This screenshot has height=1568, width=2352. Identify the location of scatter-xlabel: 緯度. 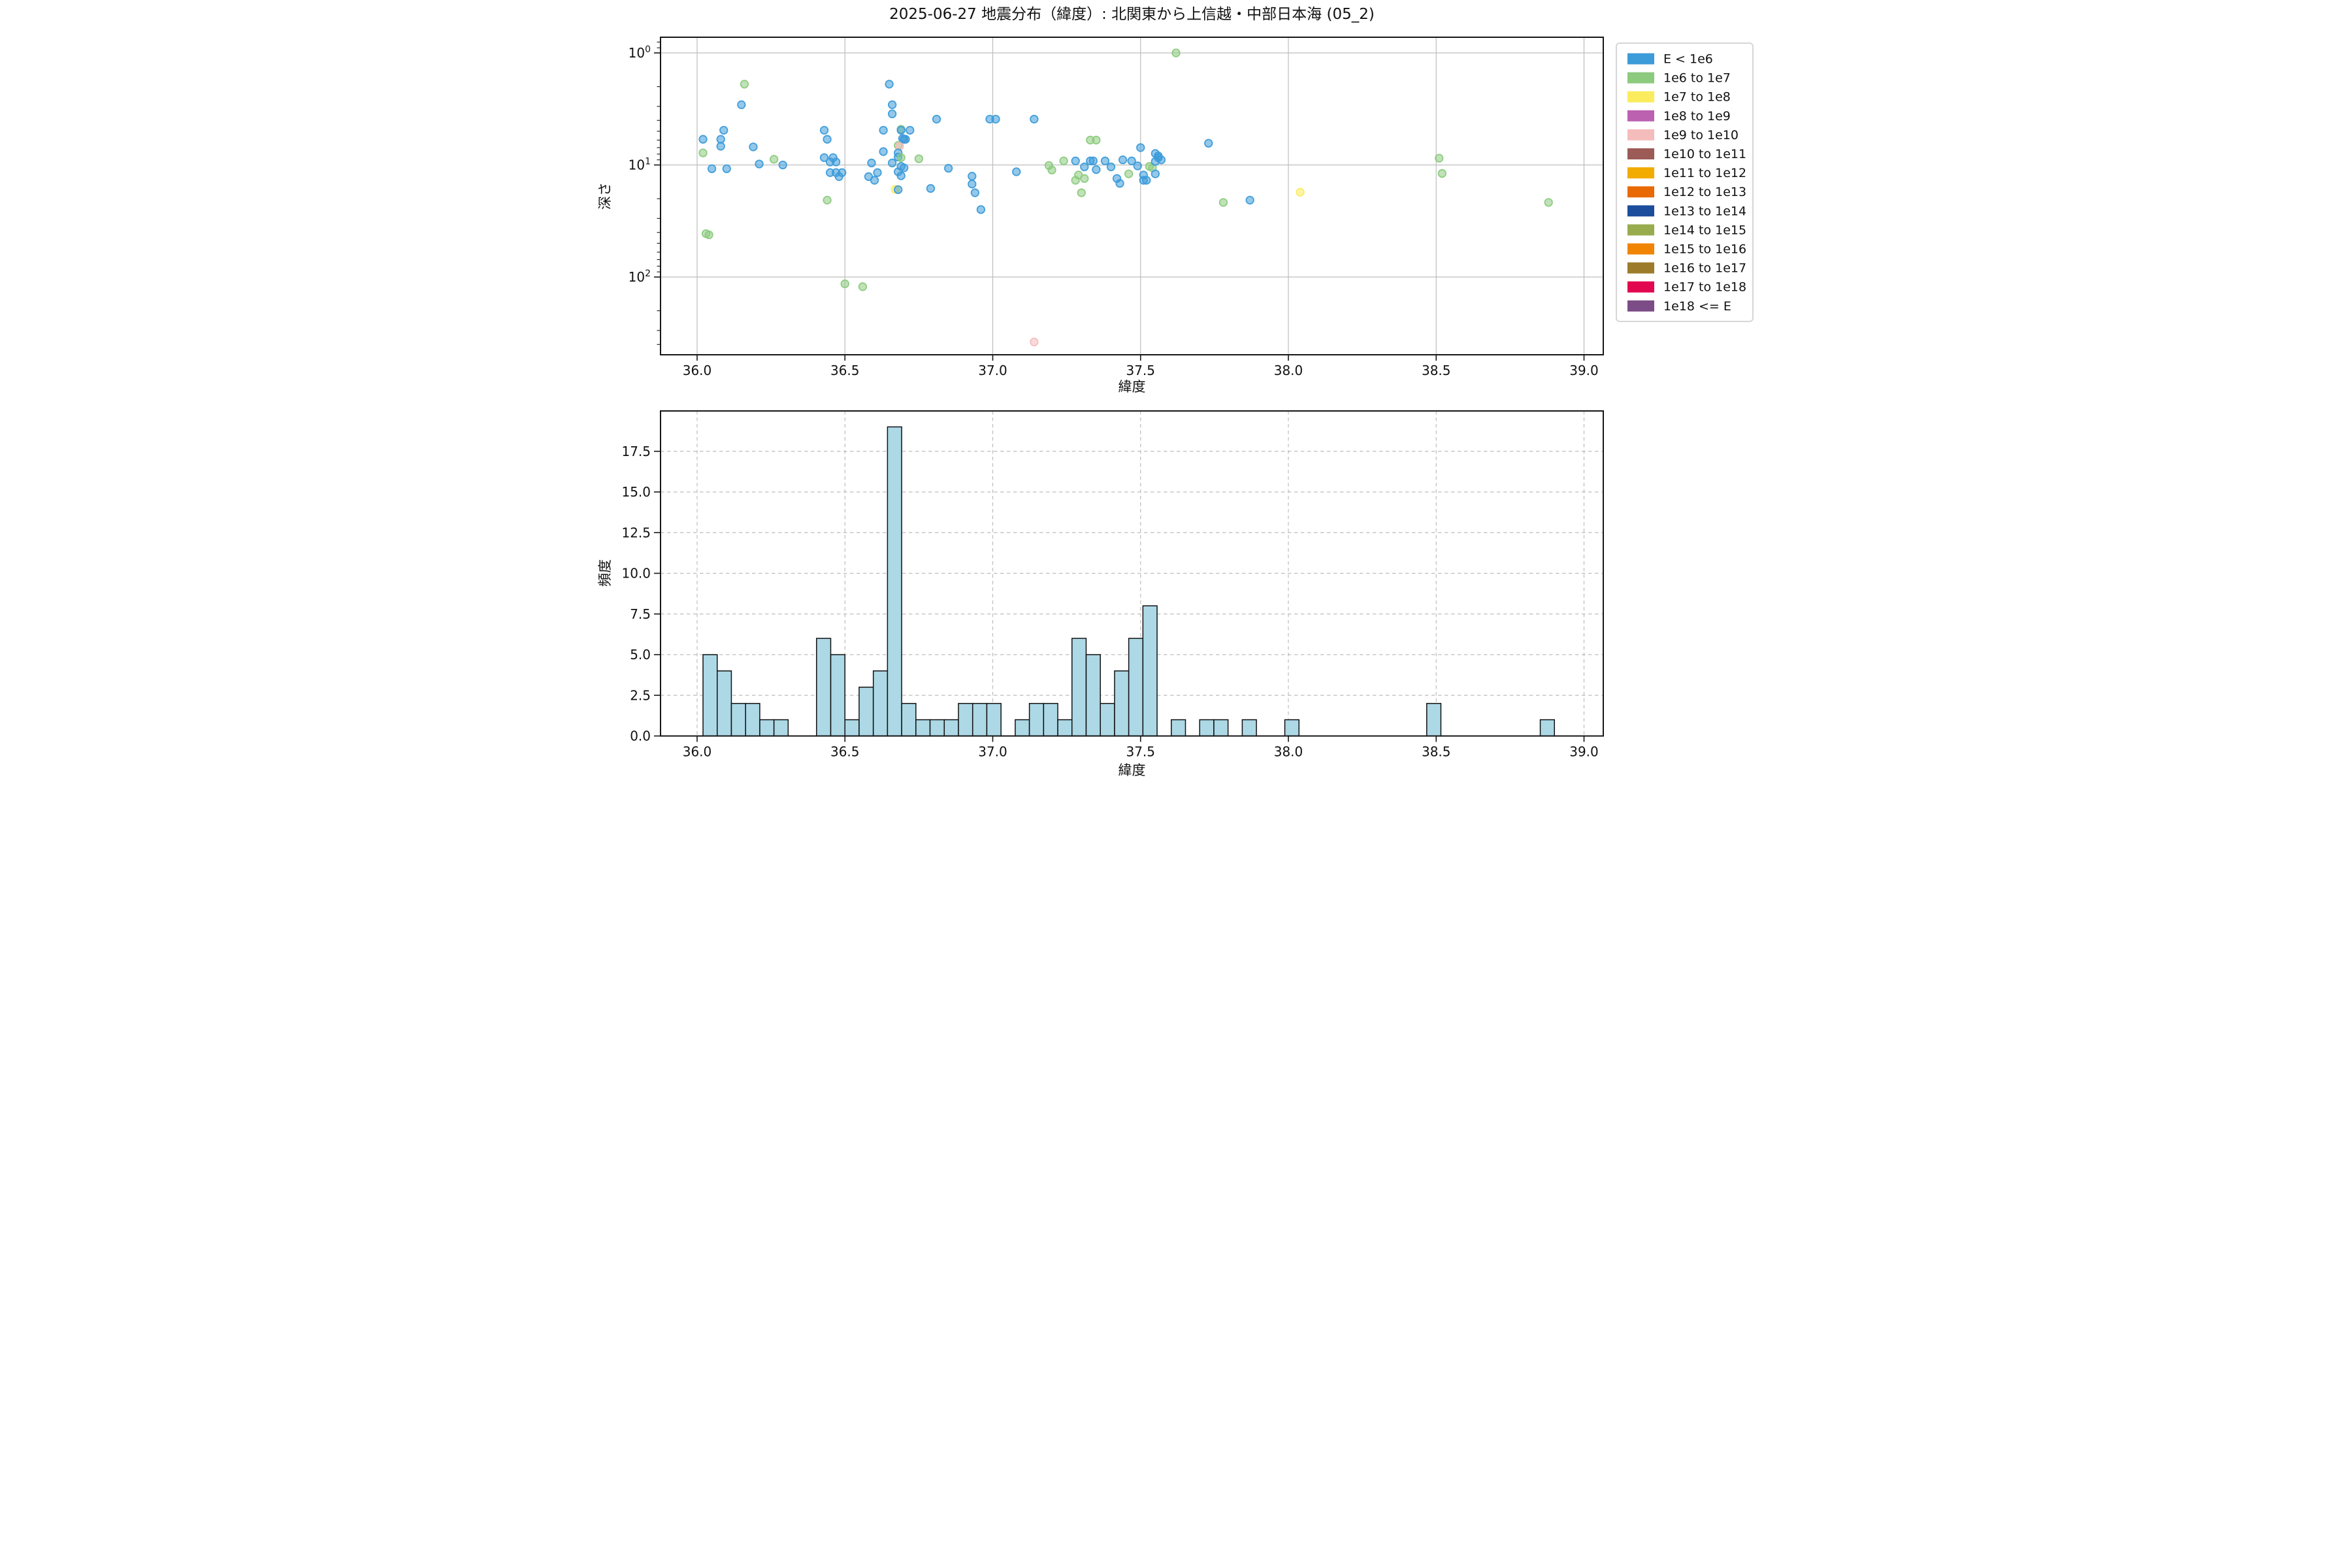
(1132, 387).